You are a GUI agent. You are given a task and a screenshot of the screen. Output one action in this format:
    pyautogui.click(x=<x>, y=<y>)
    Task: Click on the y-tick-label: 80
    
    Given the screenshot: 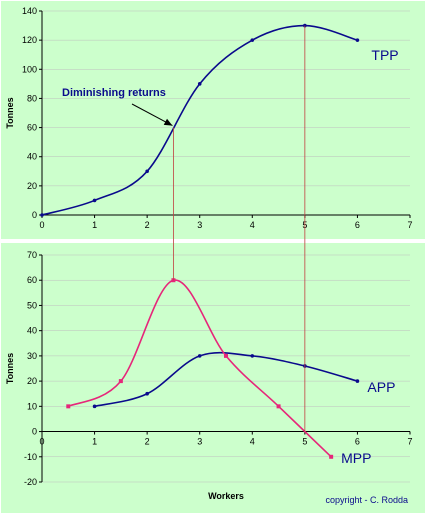 What is the action you would take?
    pyautogui.click(x=32, y=98)
    